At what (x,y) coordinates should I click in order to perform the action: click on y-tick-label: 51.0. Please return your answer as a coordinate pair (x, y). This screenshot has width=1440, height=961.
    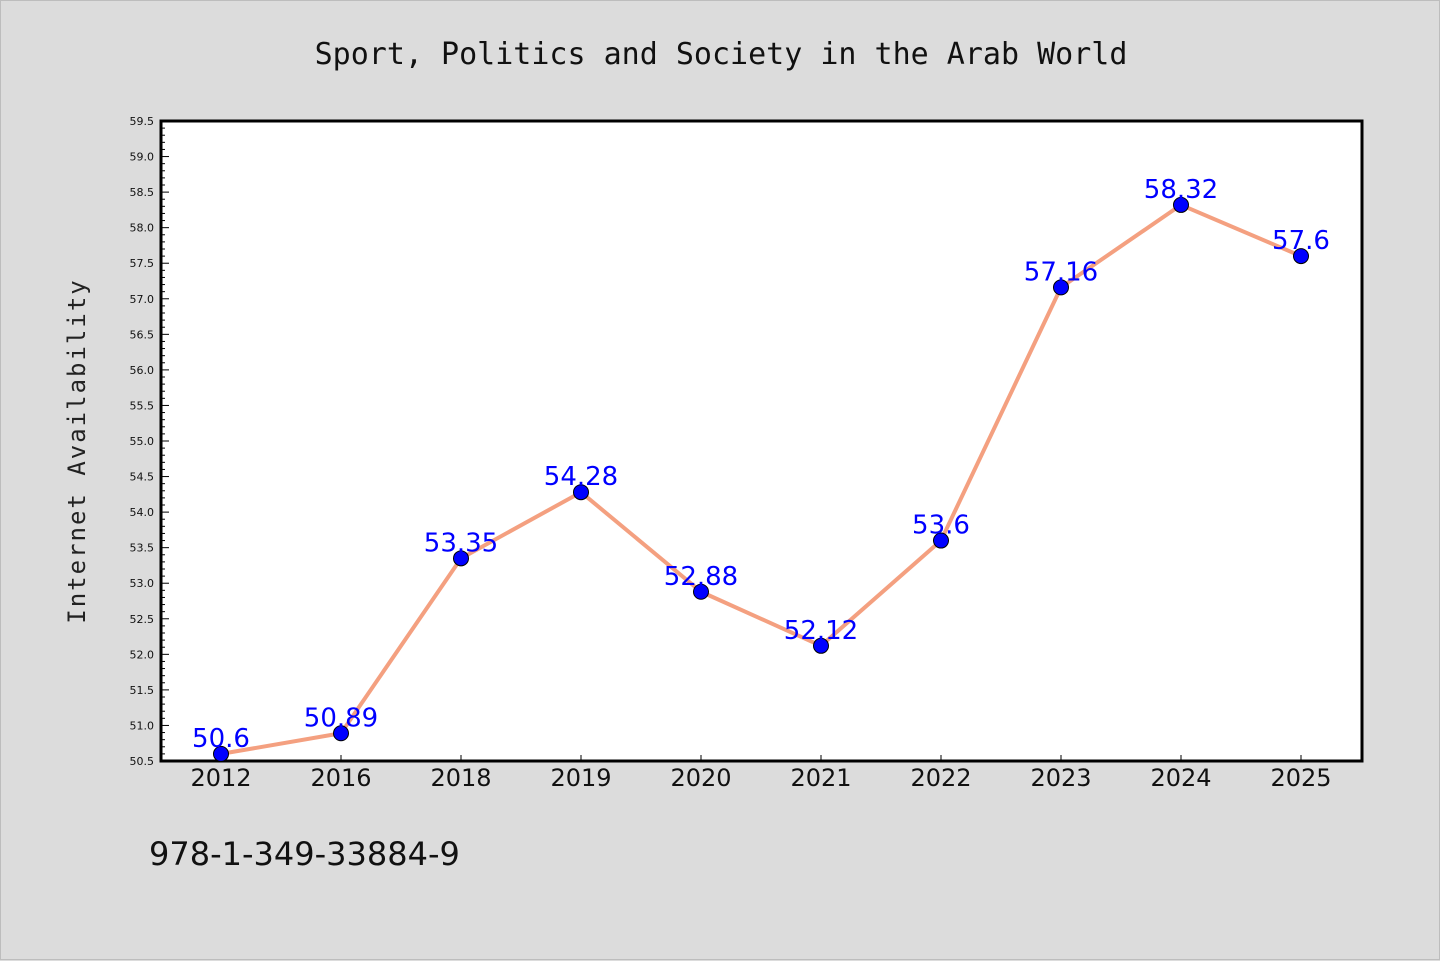
    Looking at the image, I should click on (142, 725).